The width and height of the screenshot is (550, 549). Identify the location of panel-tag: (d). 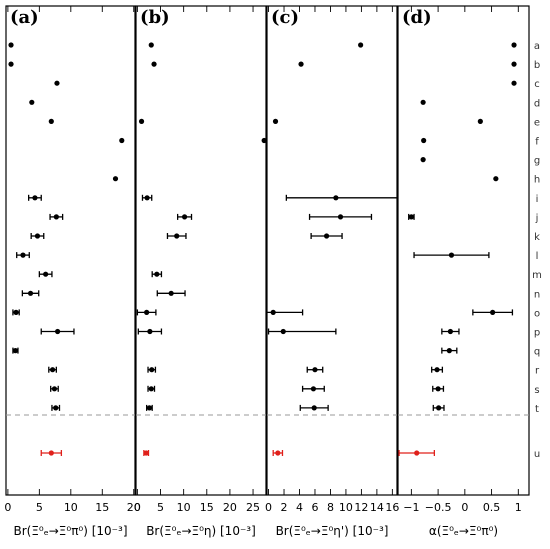
(417, 17).